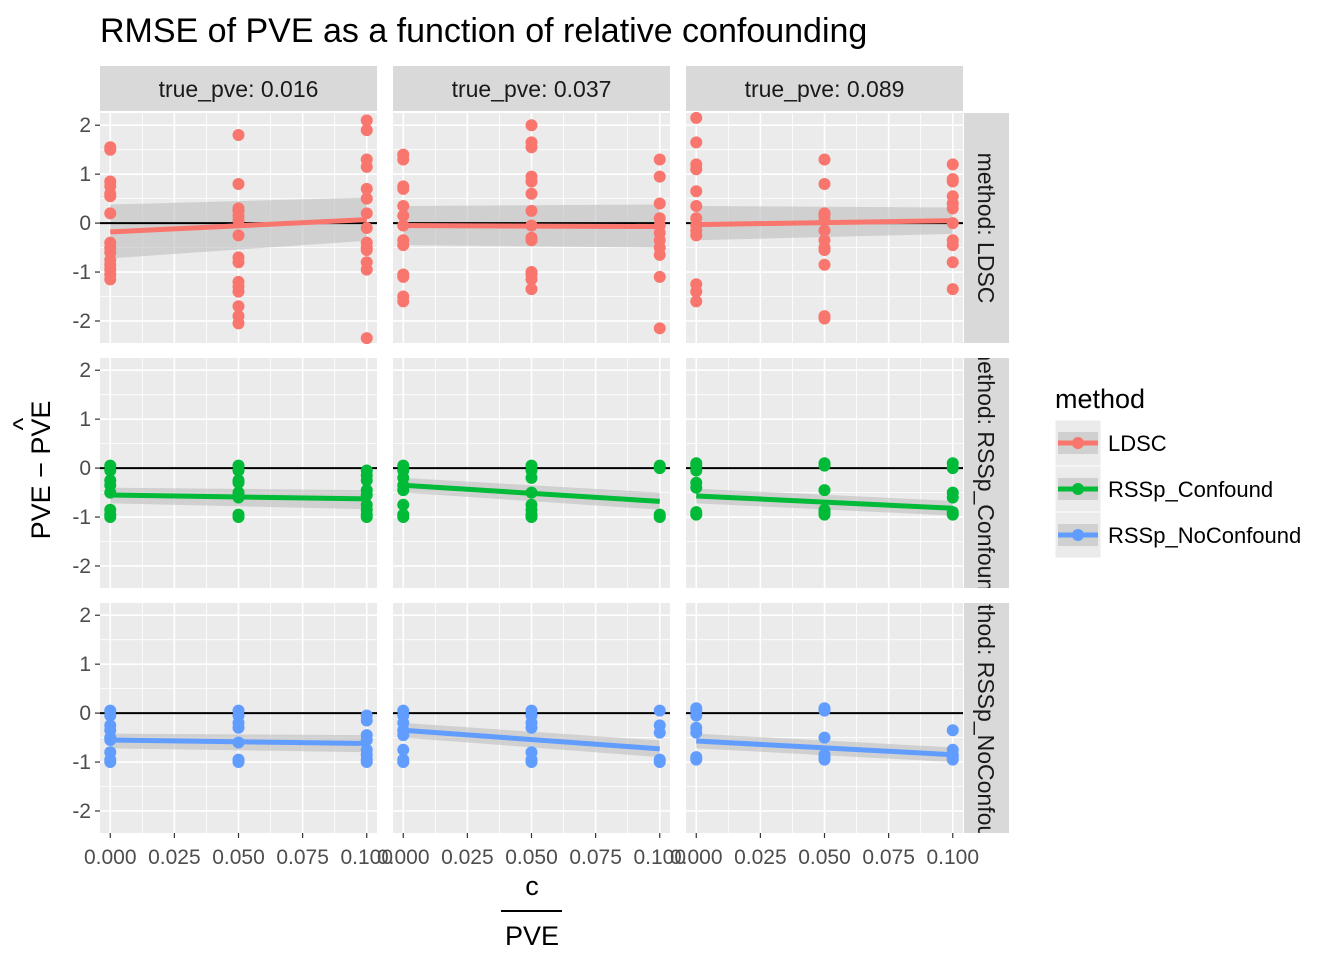 The image size is (1344, 960). What do you see at coordinates (1177, 471) in the screenshot?
I see `legend: method LDSC RSSp_Confound RSSp_NoConfound` at bounding box center [1177, 471].